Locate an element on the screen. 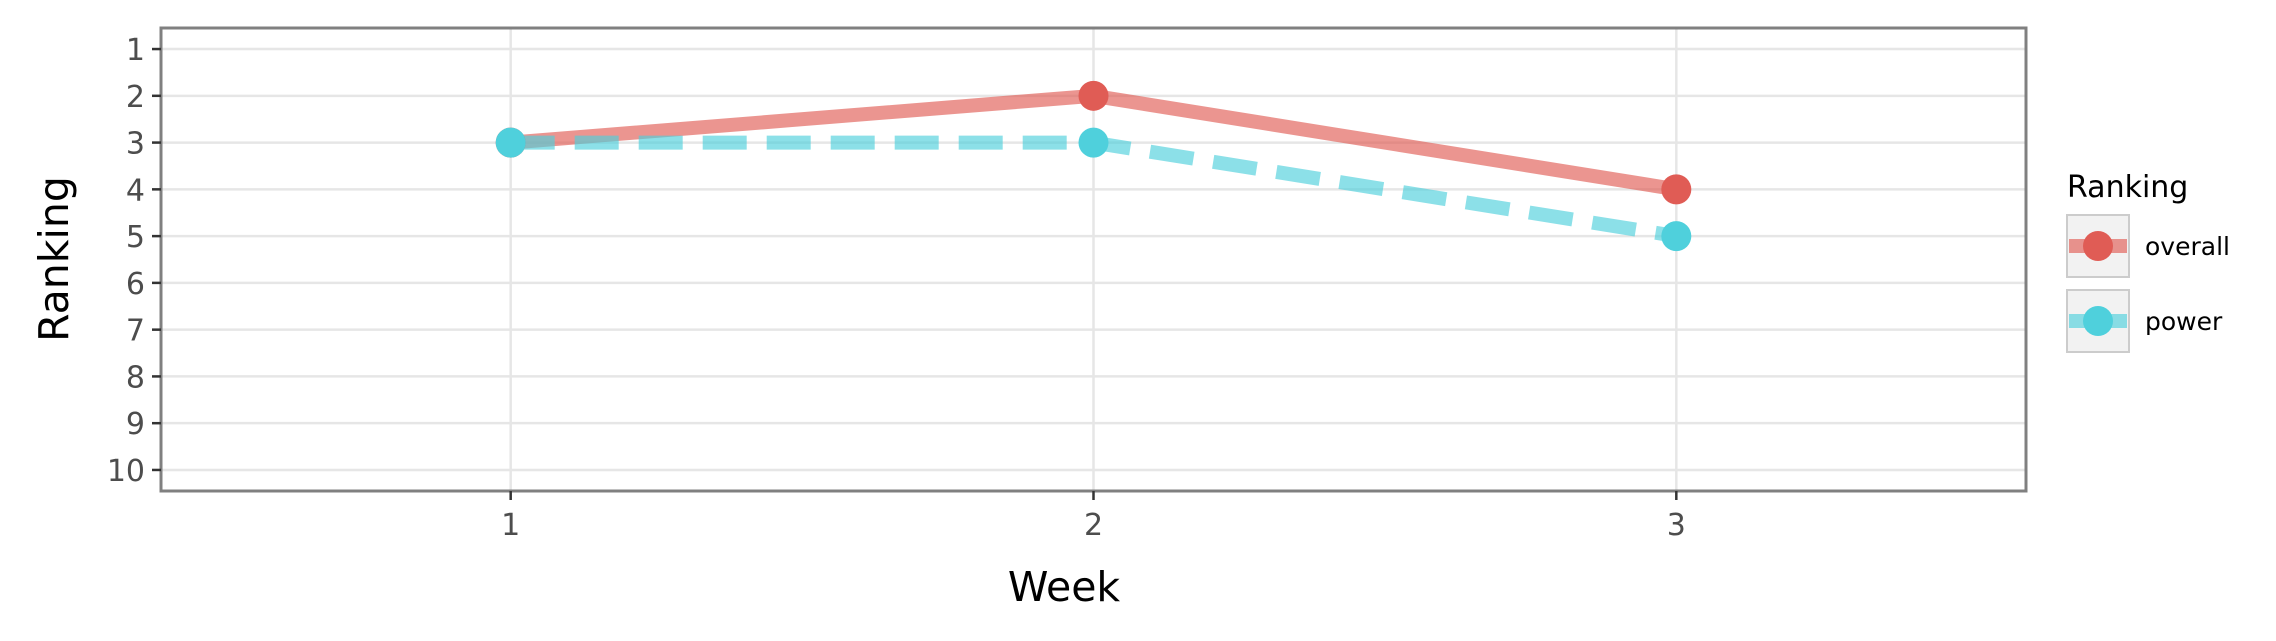  y-tick-label: 6 is located at coordinates (135, 284).